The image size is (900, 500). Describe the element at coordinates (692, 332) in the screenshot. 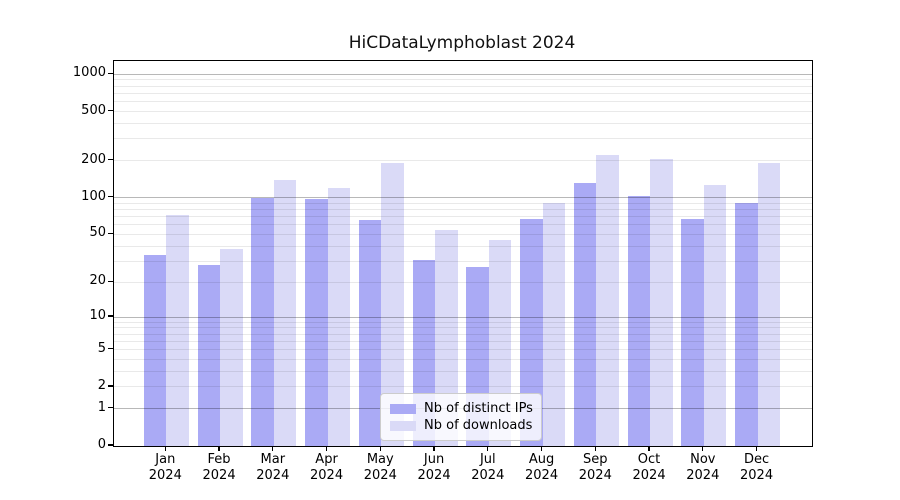

I see `bar-distinct-ips-nov` at that location.